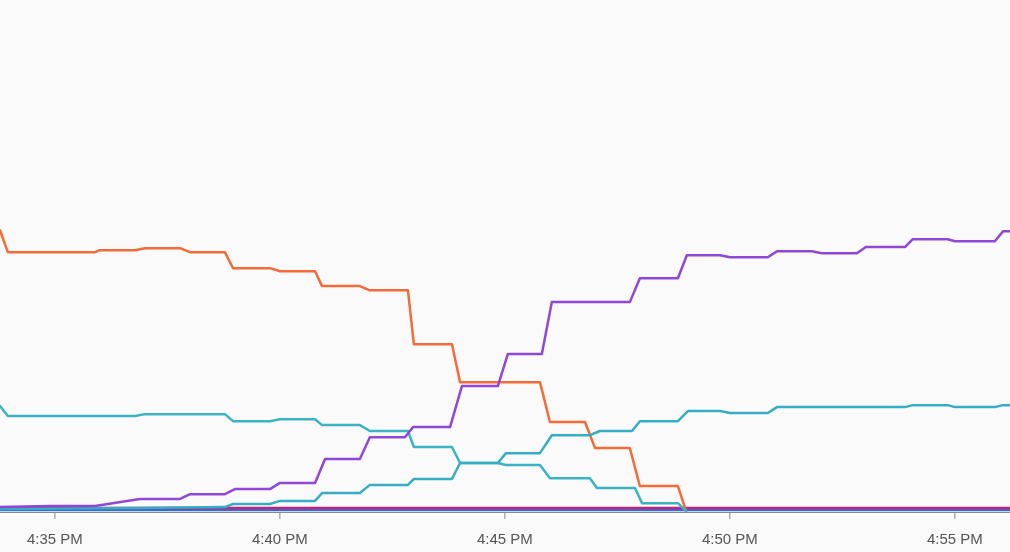  What do you see at coordinates (954, 538) in the screenshot?
I see `x-tick-label: 4:55 PM` at bounding box center [954, 538].